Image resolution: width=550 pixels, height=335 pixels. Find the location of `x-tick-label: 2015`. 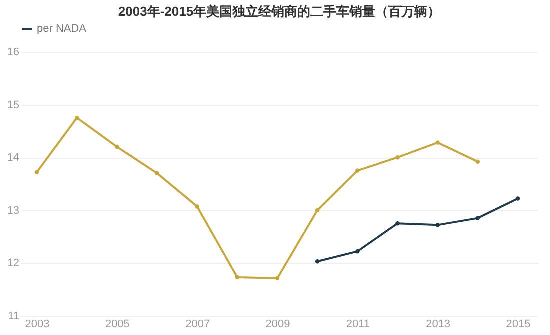

x-tick-label: 2015 is located at coordinates (518, 324).